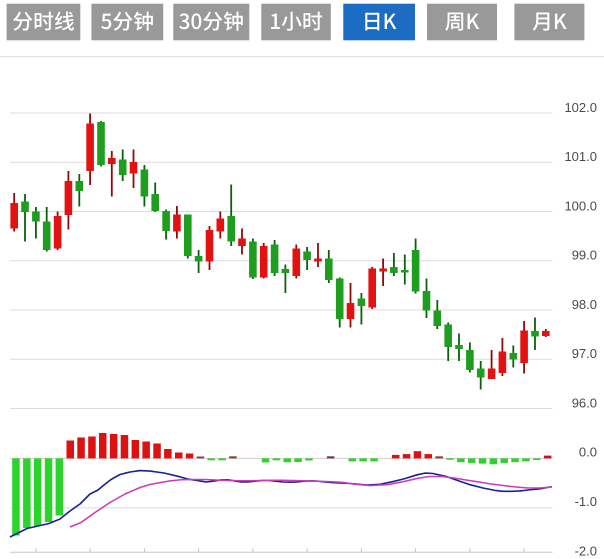 This screenshot has width=604, height=559. What do you see at coordinates (586, 501) in the screenshot?
I see `svg-text: -1.0` at bounding box center [586, 501].